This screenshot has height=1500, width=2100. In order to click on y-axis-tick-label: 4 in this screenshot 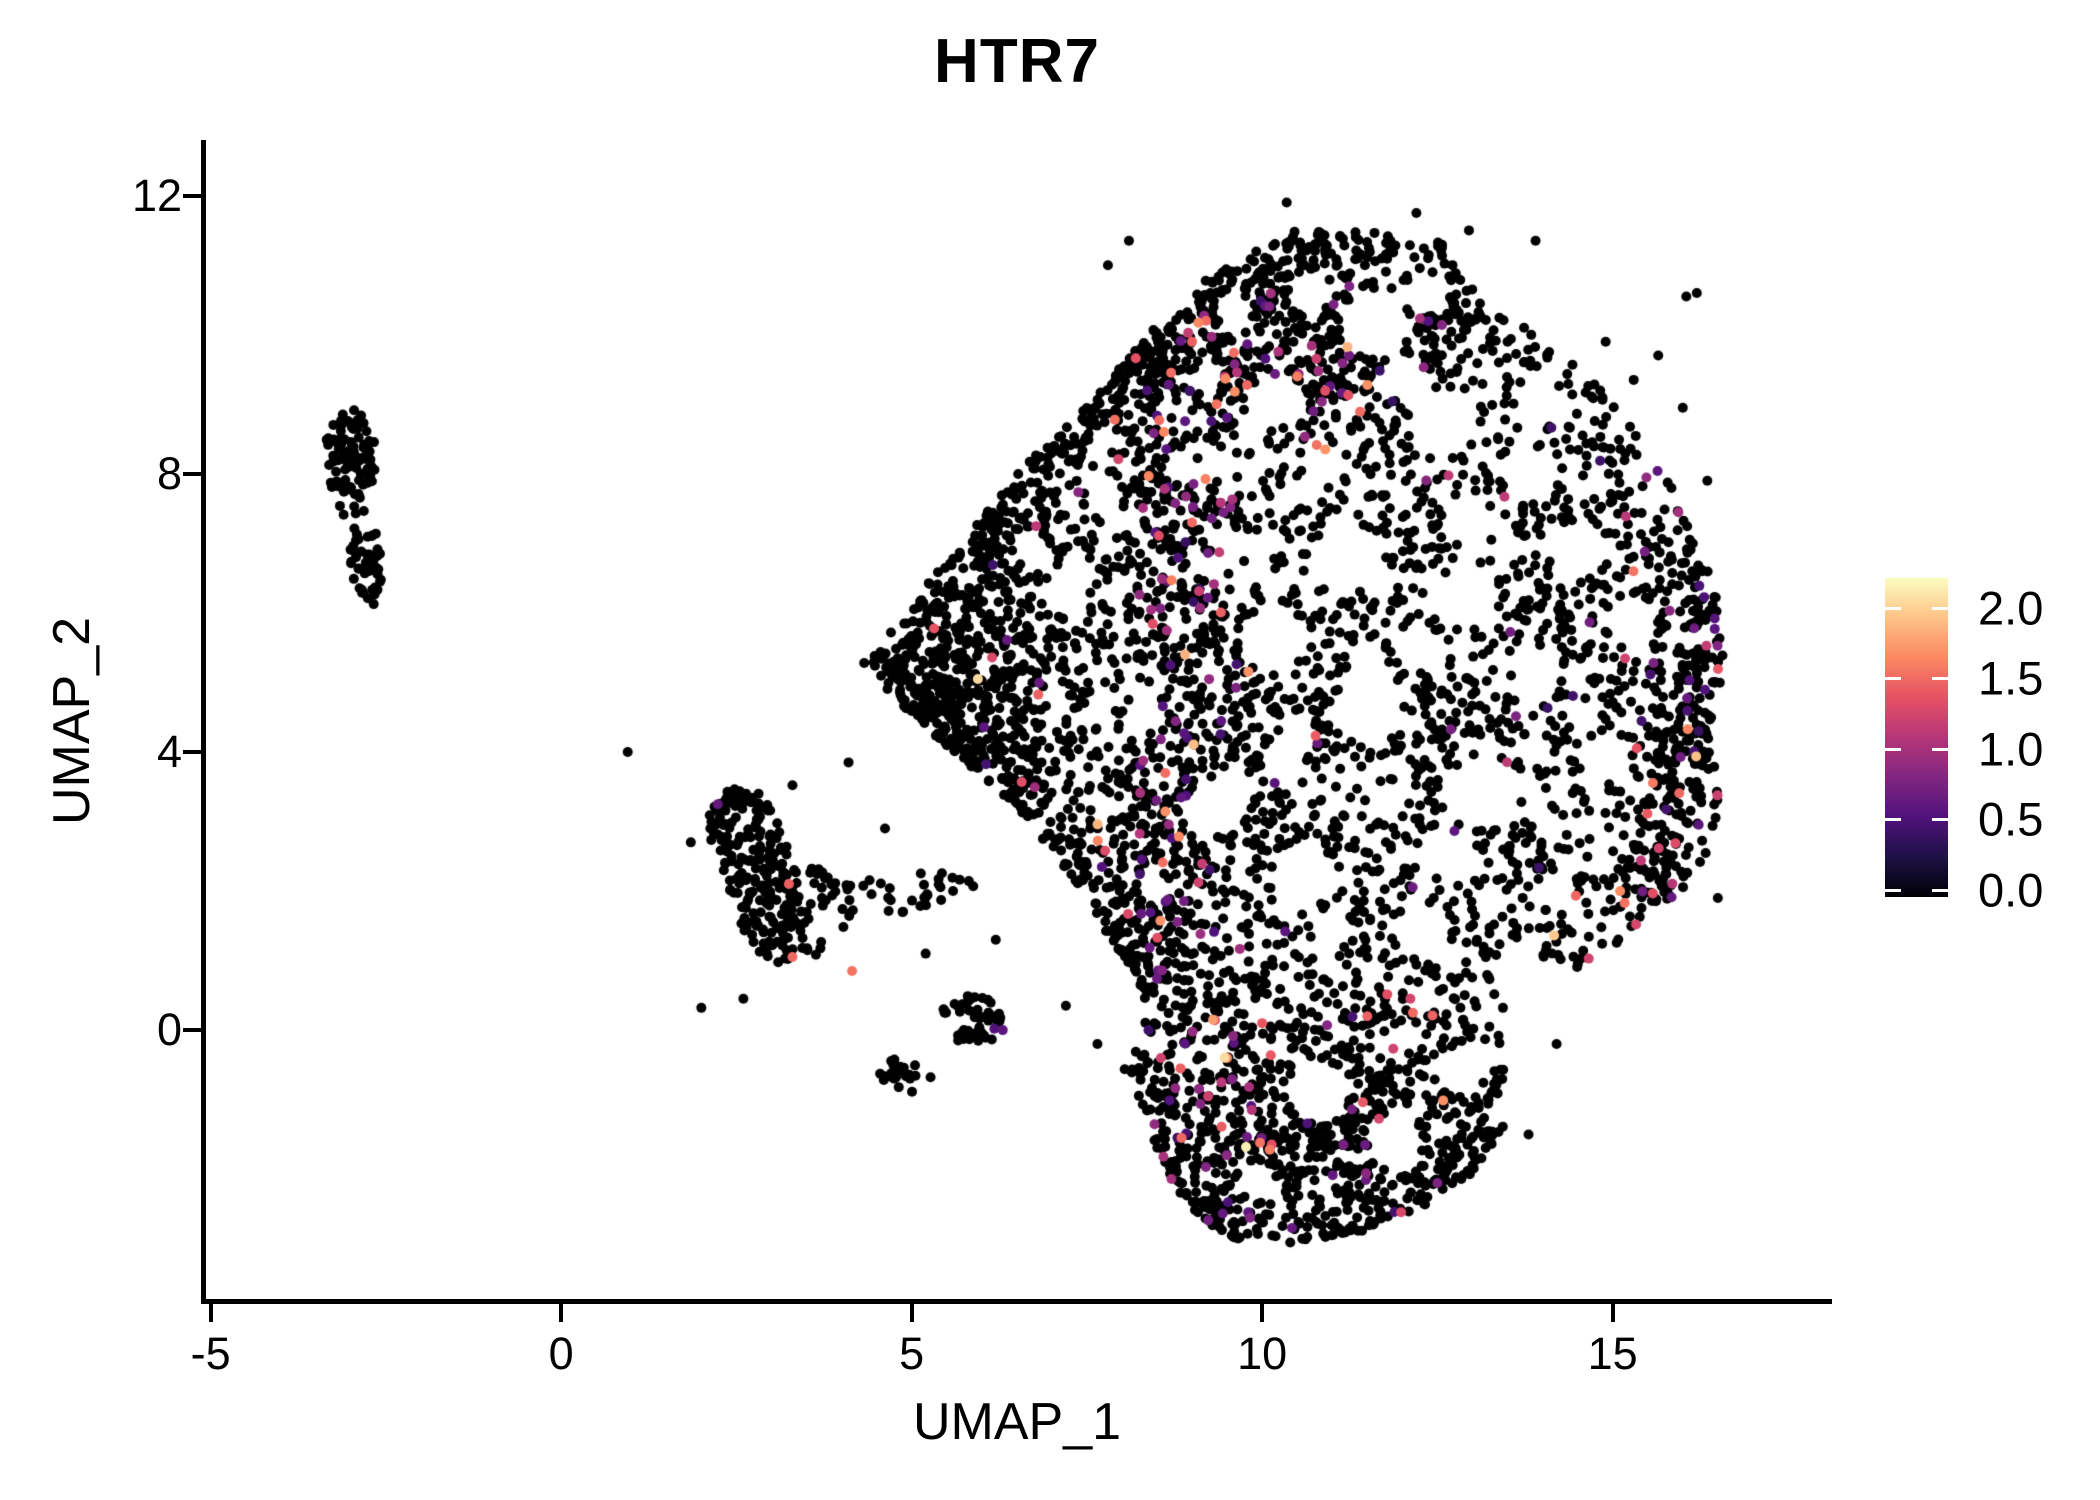, I will do `click(169, 751)`.